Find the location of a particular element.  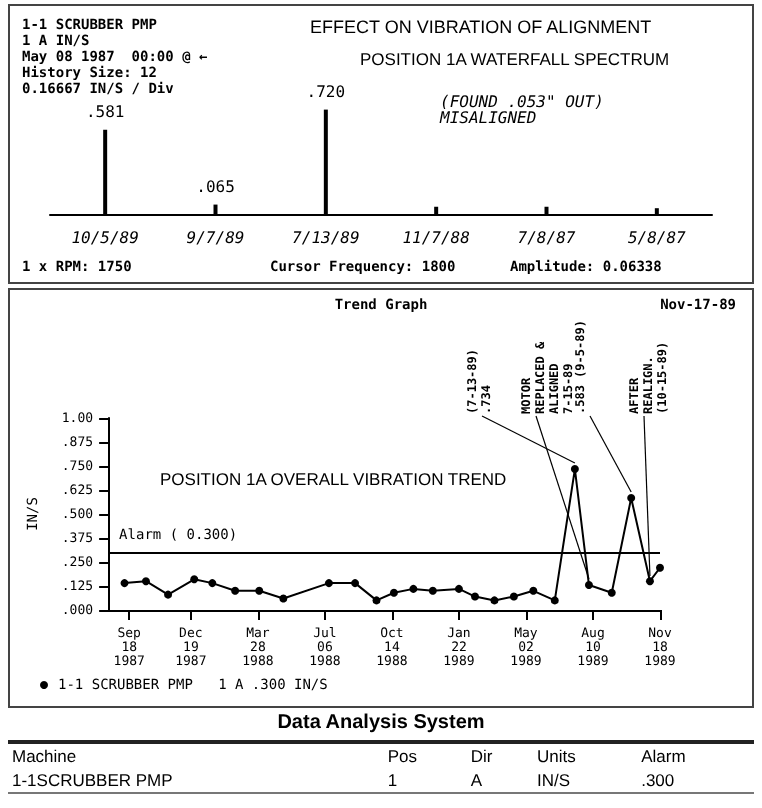

x-tick-label: 11/7/88 is located at coordinates (436, 238).